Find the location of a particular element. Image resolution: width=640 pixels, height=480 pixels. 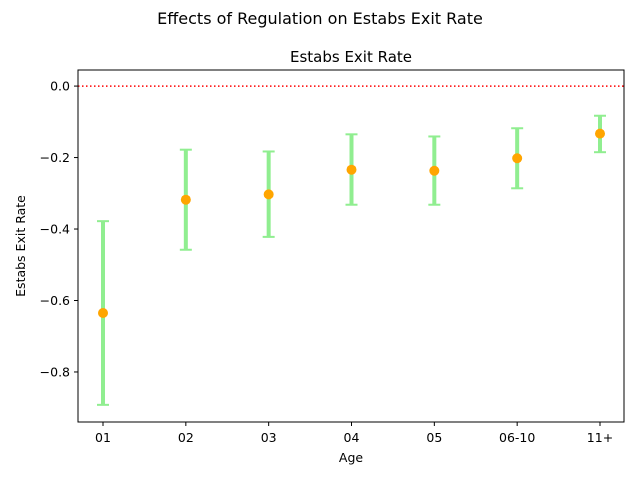

y-tick-label: 0.0 is located at coordinates (60, 86).